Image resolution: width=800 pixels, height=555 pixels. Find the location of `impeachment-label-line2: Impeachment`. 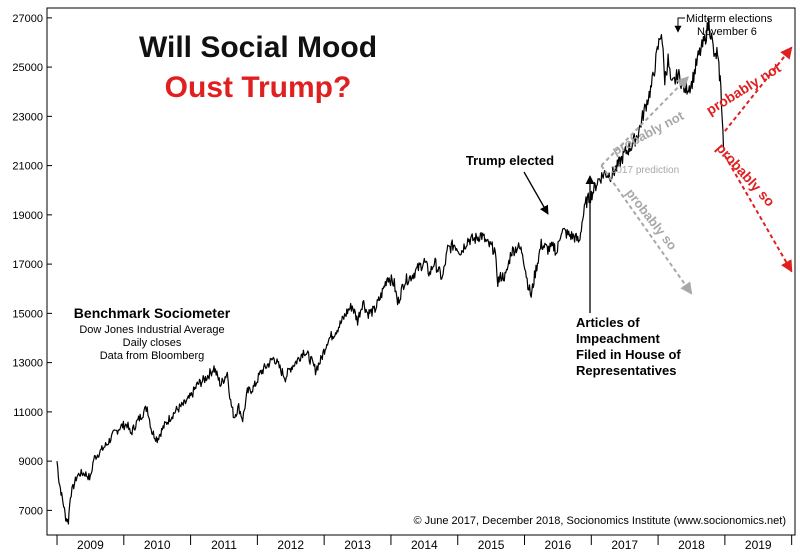

impeachment-label-line2: Impeachment is located at coordinates (618, 338).